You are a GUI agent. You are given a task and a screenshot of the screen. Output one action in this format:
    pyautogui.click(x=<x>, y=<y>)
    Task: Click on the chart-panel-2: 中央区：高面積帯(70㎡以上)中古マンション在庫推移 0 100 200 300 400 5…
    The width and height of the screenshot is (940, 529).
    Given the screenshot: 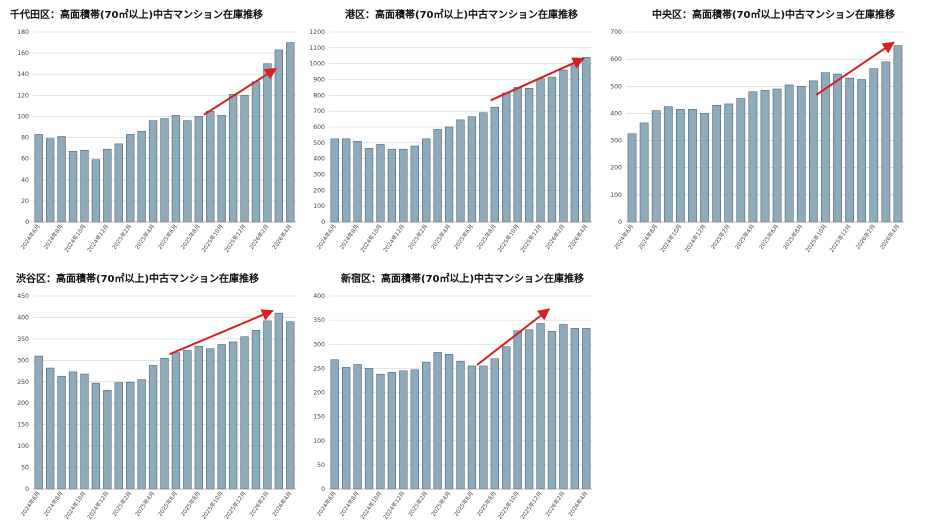 What is the action you would take?
    pyautogui.click(x=757, y=131)
    